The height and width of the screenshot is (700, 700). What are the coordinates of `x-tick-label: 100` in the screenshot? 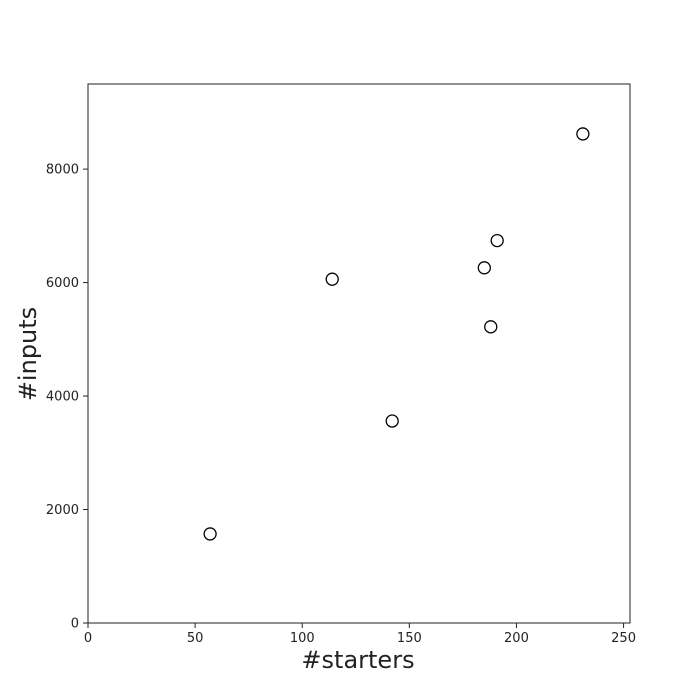 It's located at (302, 638).